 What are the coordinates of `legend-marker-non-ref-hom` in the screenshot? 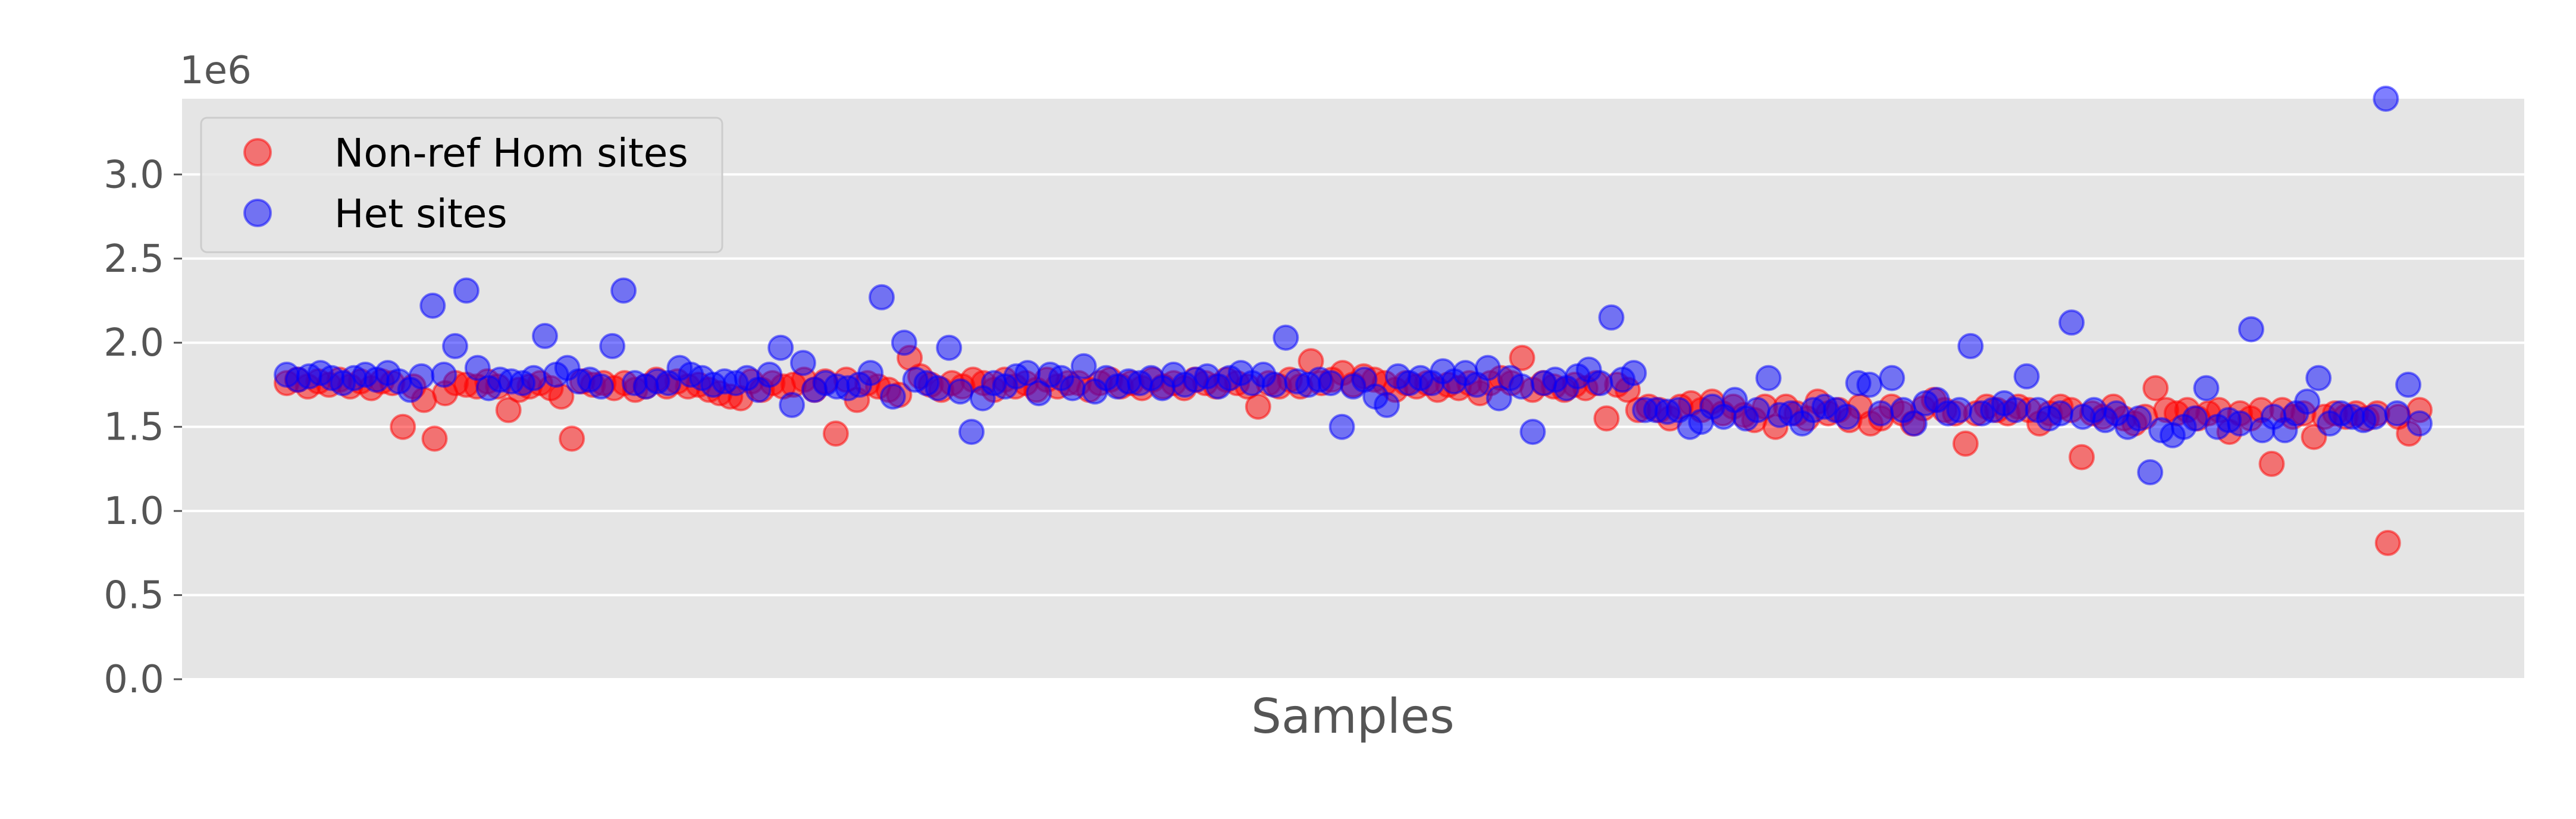 It's located at (258, 152).